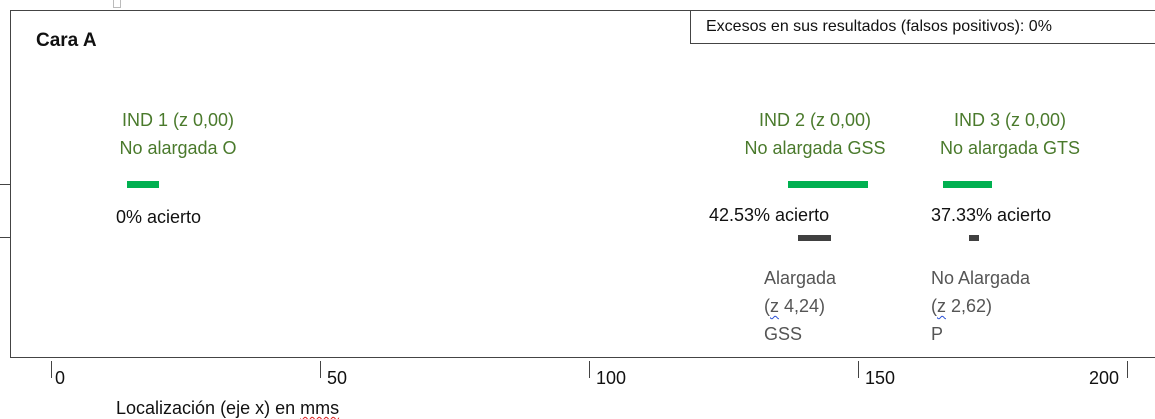  What do you see at coordinates (769, 215) in the screenshot?
I see `ind-2-accuracy: 42.53% acierto` at bounding box center [769, 215].